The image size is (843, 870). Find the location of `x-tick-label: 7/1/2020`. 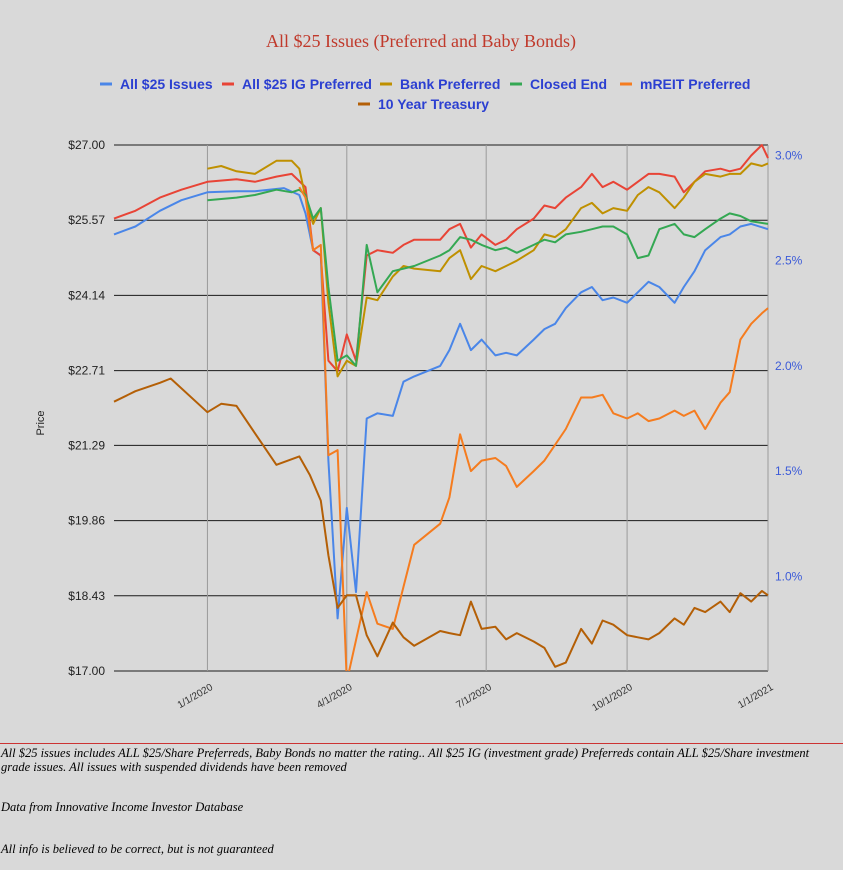

x-tick-label: 7/1/2020 is located at coordinates (474, 696).